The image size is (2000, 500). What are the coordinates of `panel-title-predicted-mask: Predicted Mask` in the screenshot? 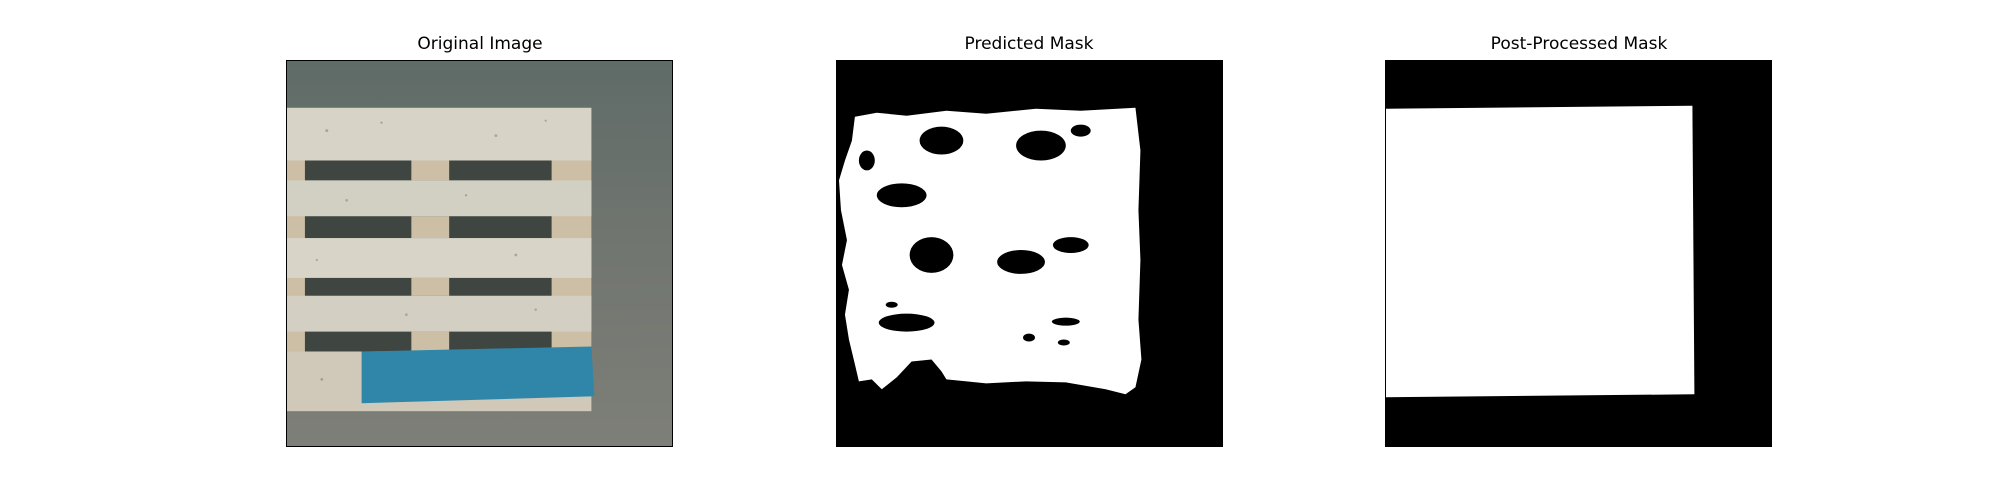 It's located at (1029, 44).